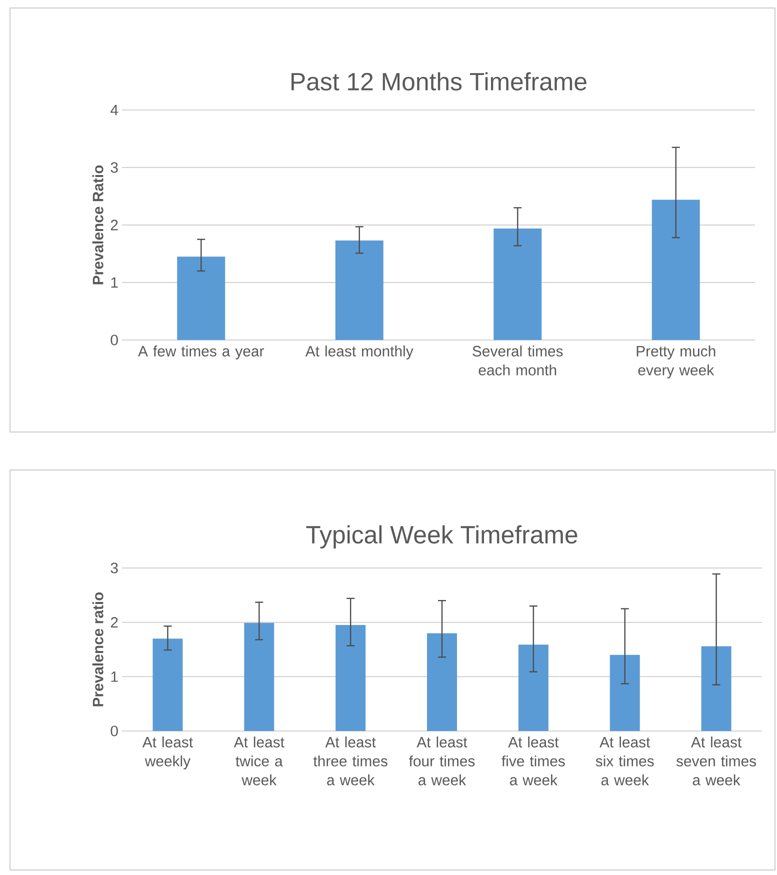 The height and width of the screenshot is (875, 777). Describe the element at coordinates (201, 353) in the screenshot. I see `x-tick-label: A few times a year` at that location.